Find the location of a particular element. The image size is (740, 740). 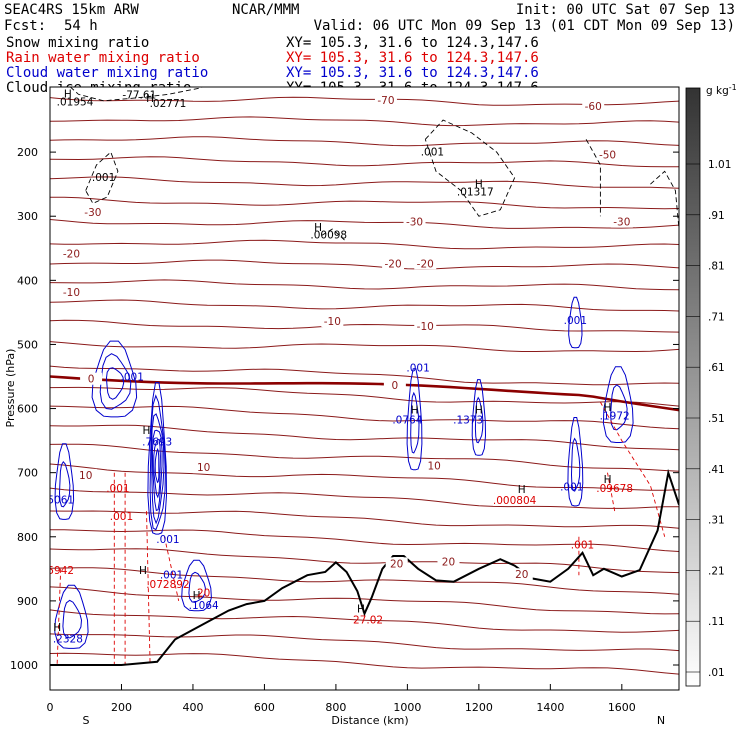

y-axis-label: Pressure (hPa) is located at coordinates (10, 388).